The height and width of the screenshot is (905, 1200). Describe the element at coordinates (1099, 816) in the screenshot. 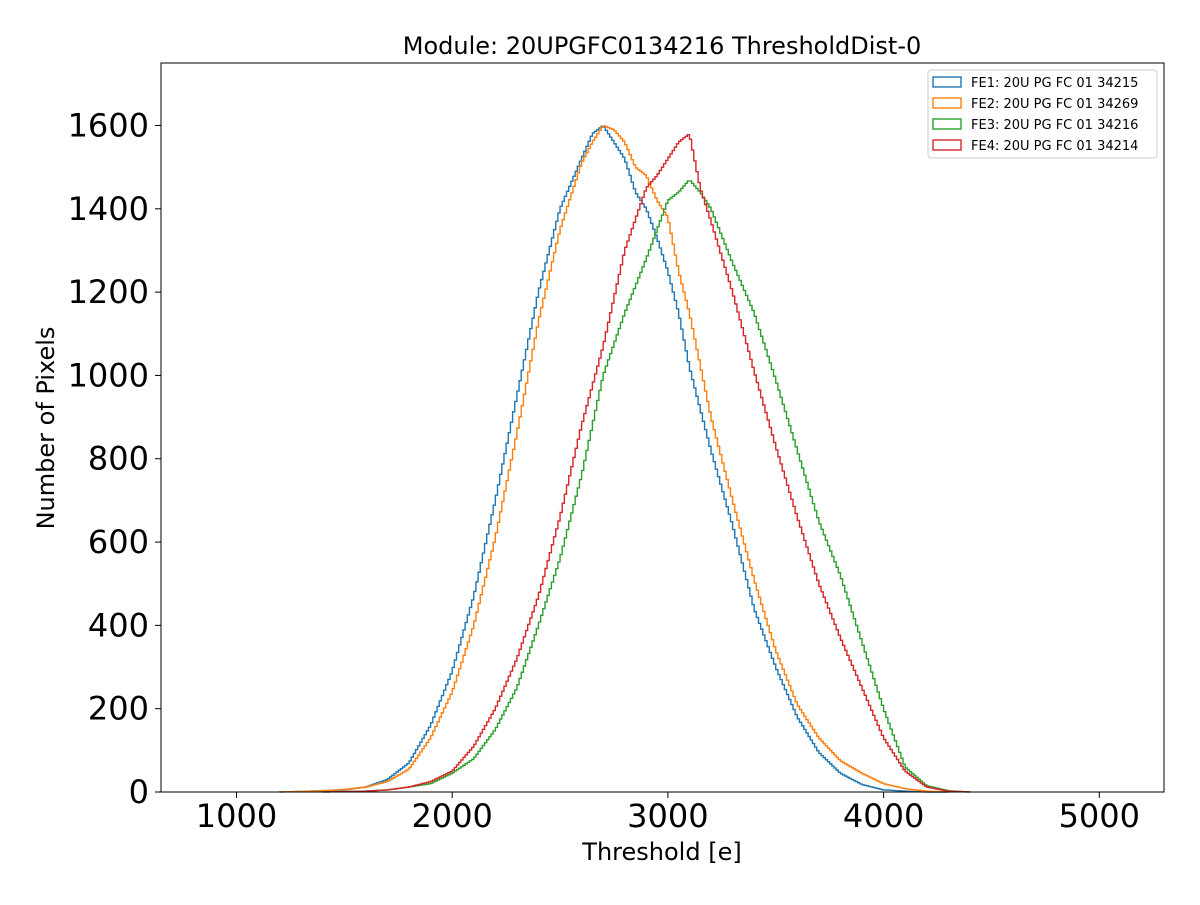

I see `x-tick-label: 5000` at that location.